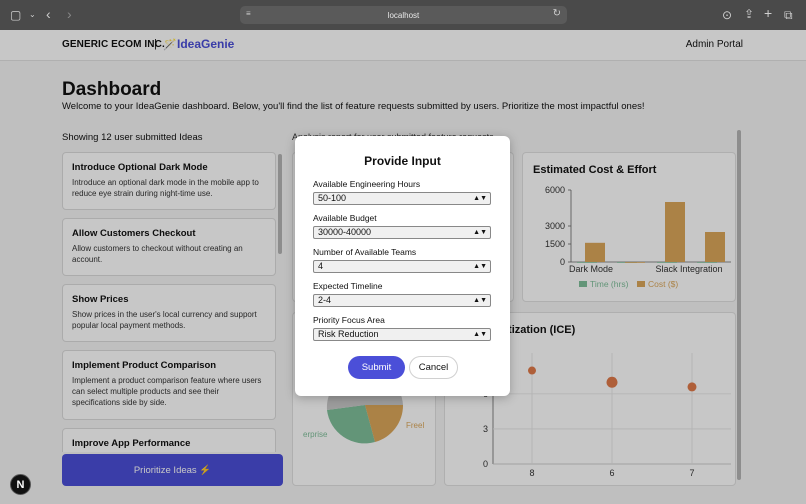  I want to click on engineering-hours-select: 50-100 ▲▼, so click(402, 198).